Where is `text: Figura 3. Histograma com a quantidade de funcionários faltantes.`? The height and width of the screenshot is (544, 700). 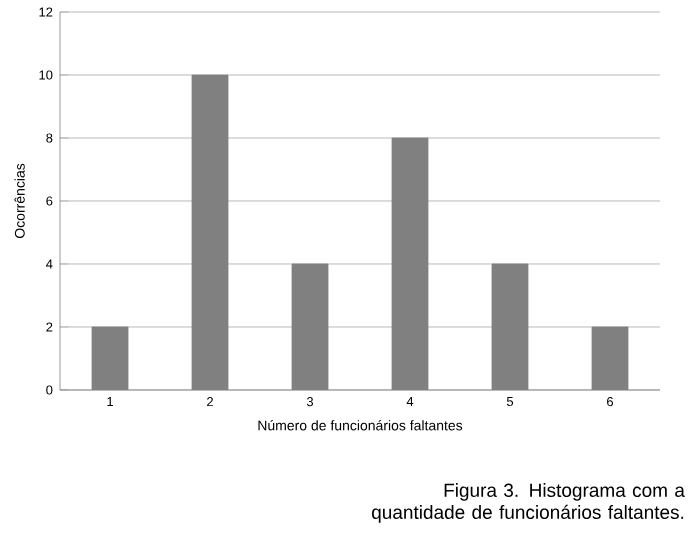 text: Figura 3. Histograma com a quantidade de funcionários faltantes. is located at coordinates (528, 503).